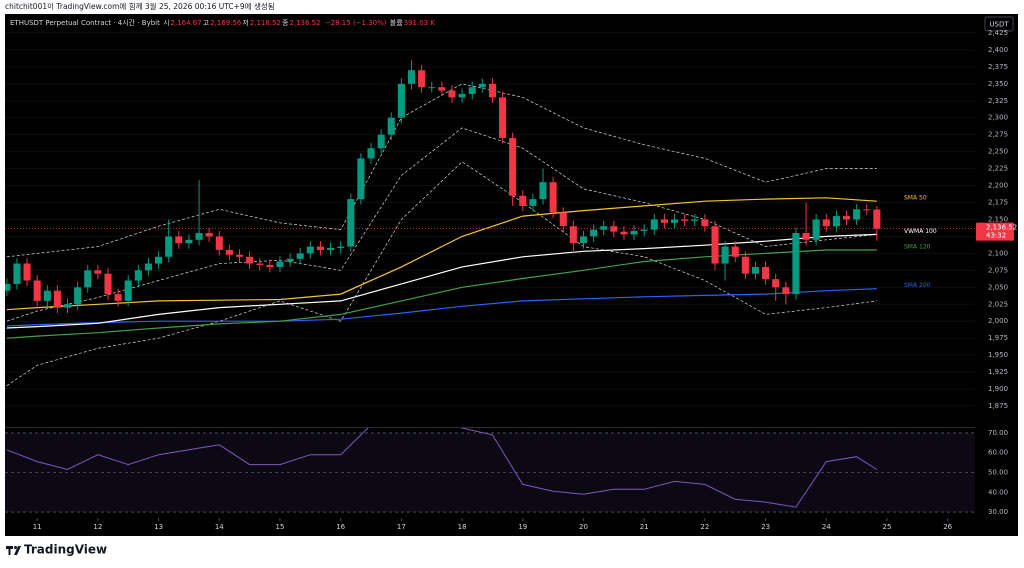  What do you see at coordinates (340, 527) in the screenshot?
I see `x-tick-label: 16` at bounding box center [340, 527].